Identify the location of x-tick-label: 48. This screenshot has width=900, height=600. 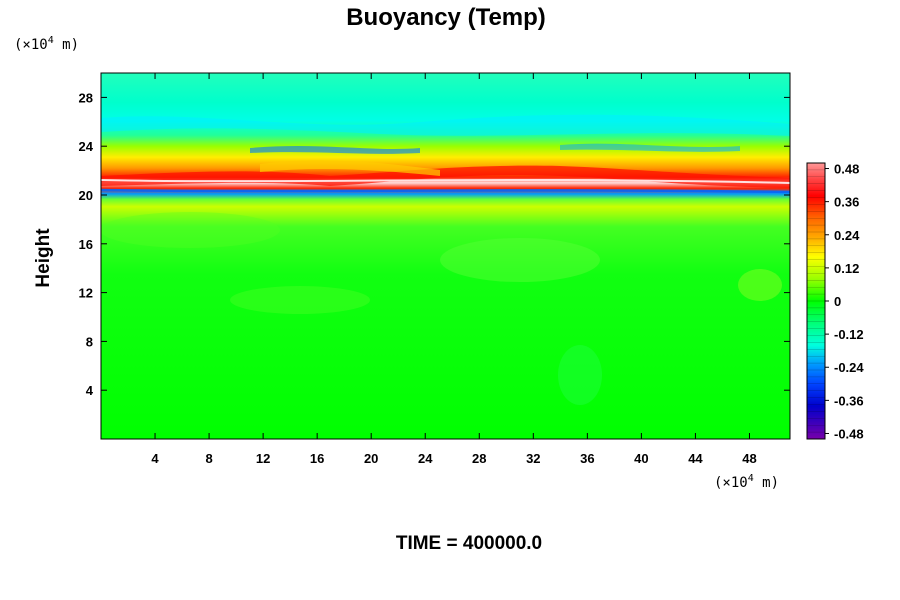
(749, 458).